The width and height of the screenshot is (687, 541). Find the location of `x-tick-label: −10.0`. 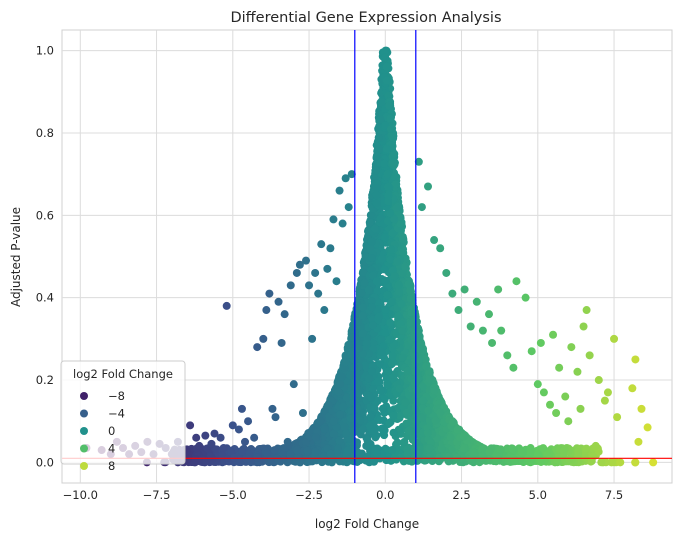

x-tick-label: −10.0 is located at coordinates (80, 495).